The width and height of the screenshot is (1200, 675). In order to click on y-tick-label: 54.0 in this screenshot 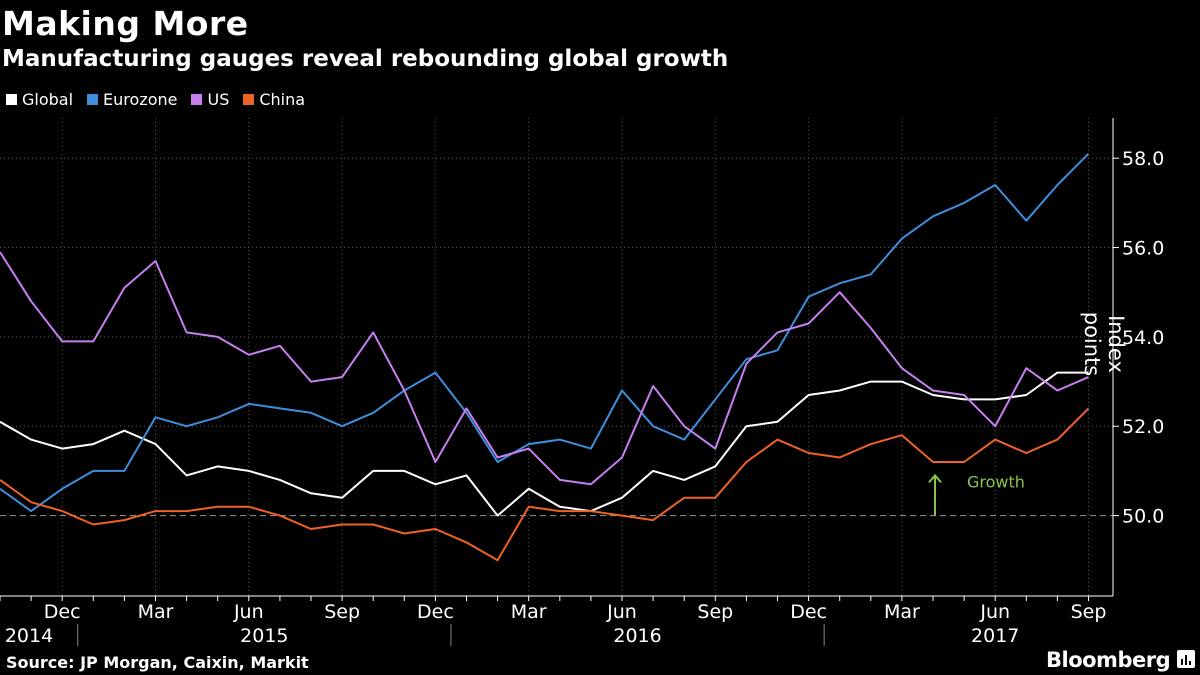, I will do `click(1143, 338)`.